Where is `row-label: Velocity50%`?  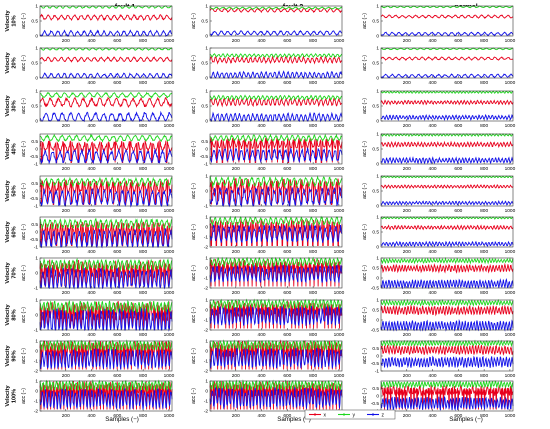 row-label: Velocity50% is located at coordinates (11, 191).